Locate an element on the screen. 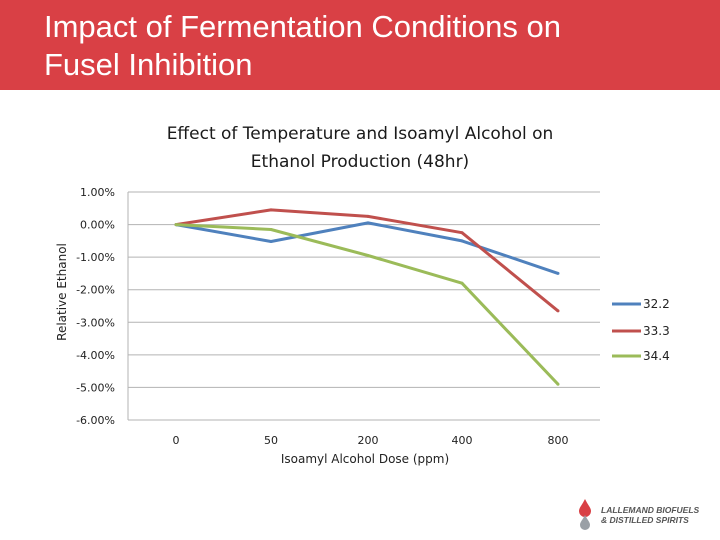  x-tick-label: 200 is located at coordinates (368, 440).